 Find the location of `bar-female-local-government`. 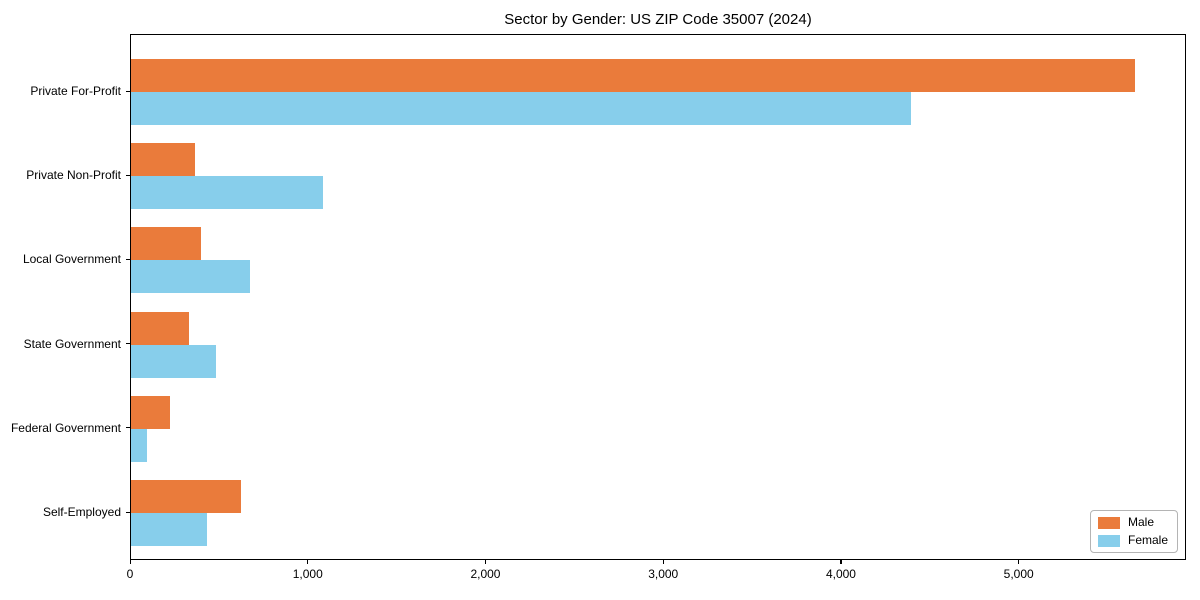

bar-female-local-government is located at coordinates (190, 277).